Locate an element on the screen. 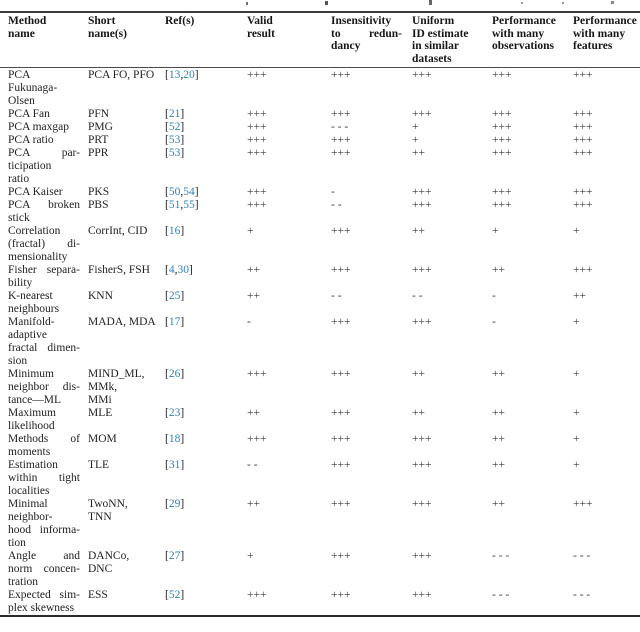  refs-cell: [25] is located at coordinates (206, 303).